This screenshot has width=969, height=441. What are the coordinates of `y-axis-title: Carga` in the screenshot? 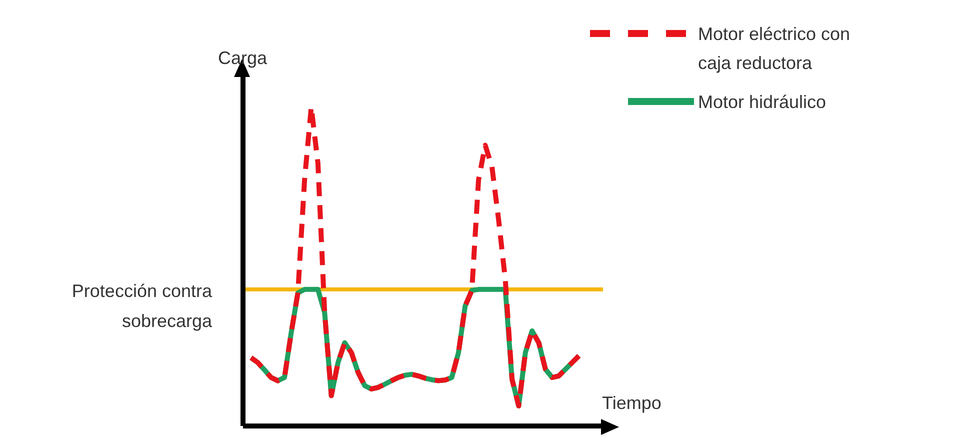 It's located at (243, 58).